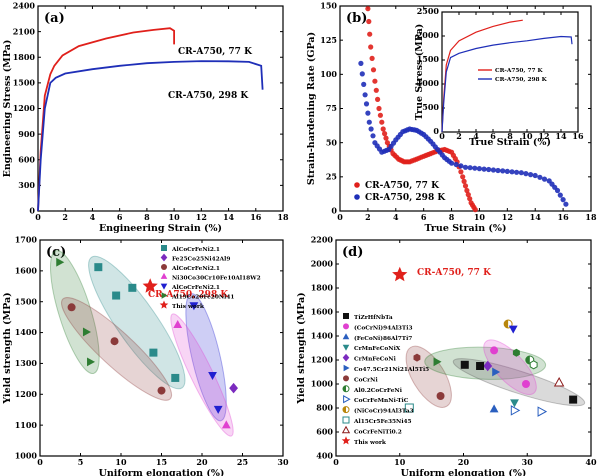 Image resolution: width=600 pixels, height=476 pixels. What do you see at coordinates (7, 348) in the screenshot?
I see `y-axis-label: Yield strength (MPa)` at bounding box center [7, 348].